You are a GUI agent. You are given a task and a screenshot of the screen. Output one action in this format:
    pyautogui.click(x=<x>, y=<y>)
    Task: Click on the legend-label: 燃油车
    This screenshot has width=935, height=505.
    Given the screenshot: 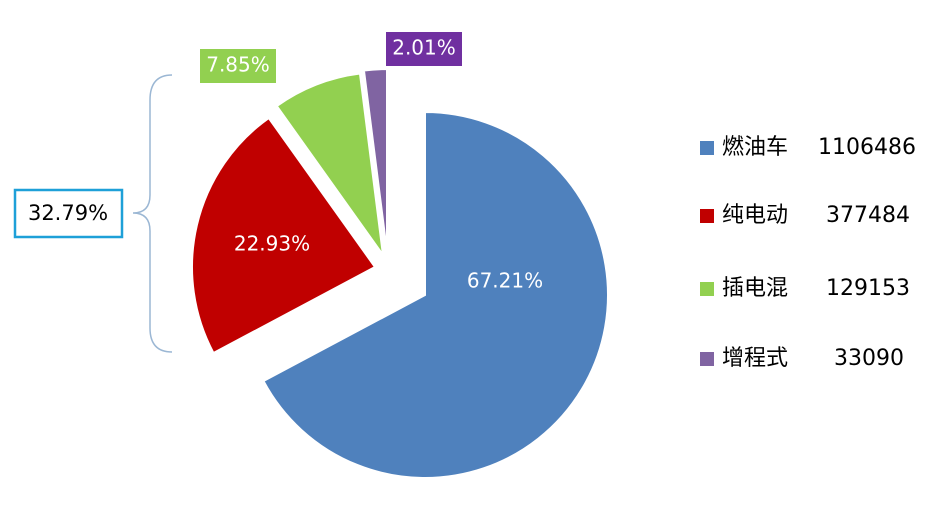 What is the action you would take?
    pyautogui.click(x=755, y=147)
    